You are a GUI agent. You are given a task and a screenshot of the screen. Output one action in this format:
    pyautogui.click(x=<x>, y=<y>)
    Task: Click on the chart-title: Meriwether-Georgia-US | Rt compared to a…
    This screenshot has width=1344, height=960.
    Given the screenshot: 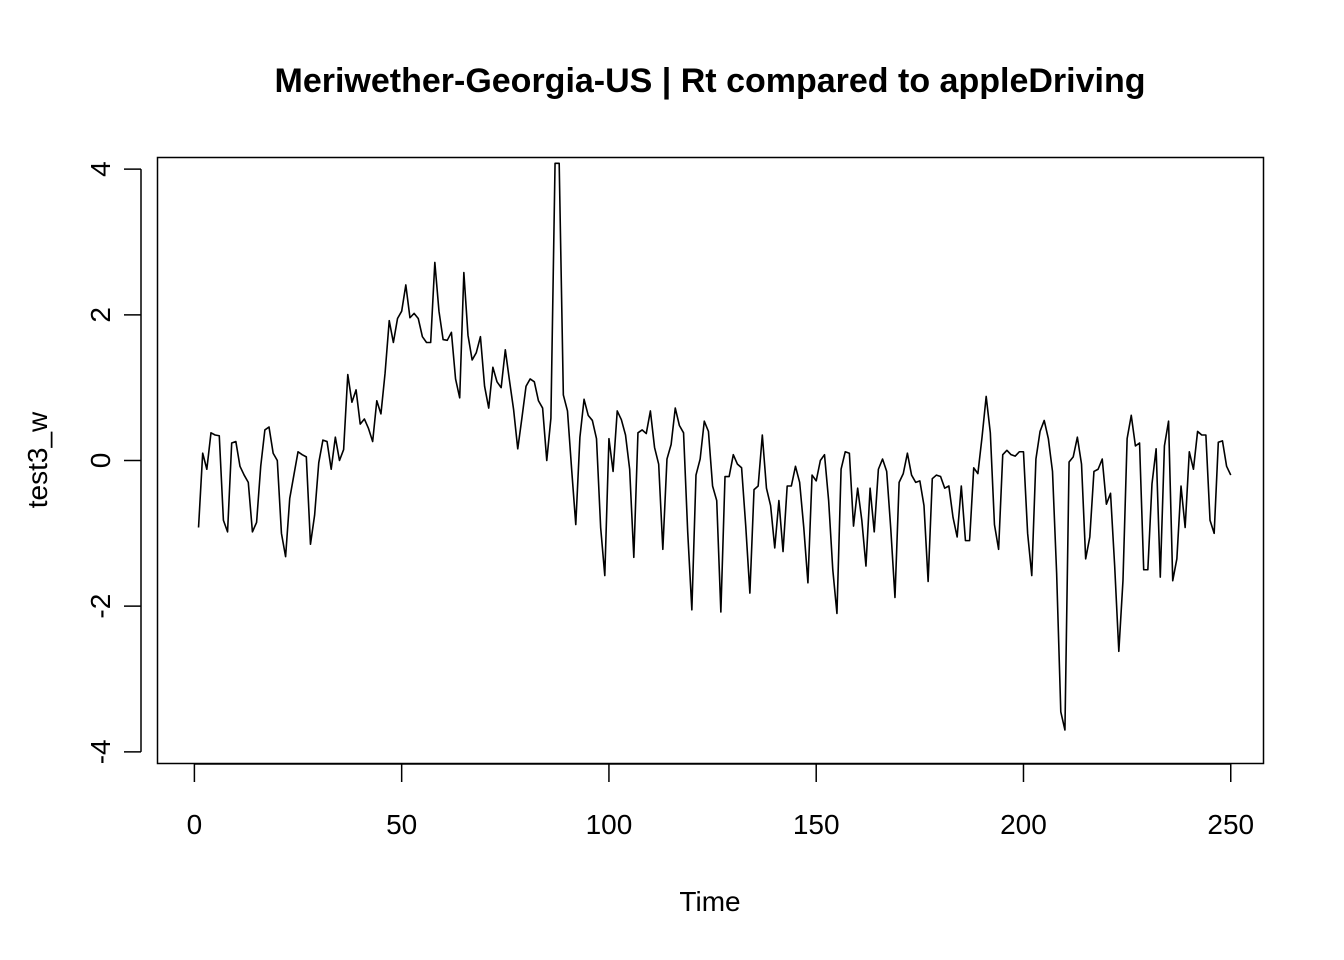 What is the action you would take?
    pyautogui.click(x=710, y=81)
    